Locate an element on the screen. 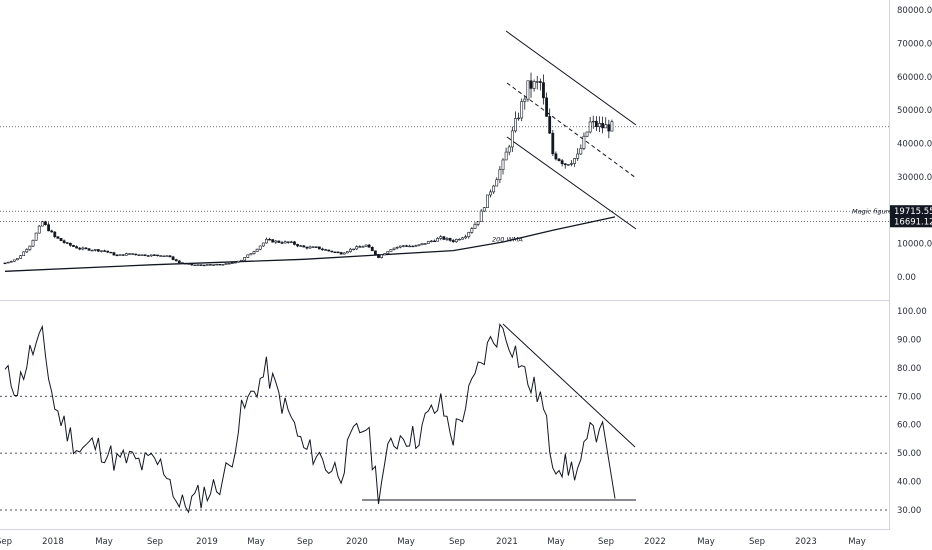 This screenshot has width=932, height=550. price-tick-label: 40000.00 is located at coordinates (914, 145).